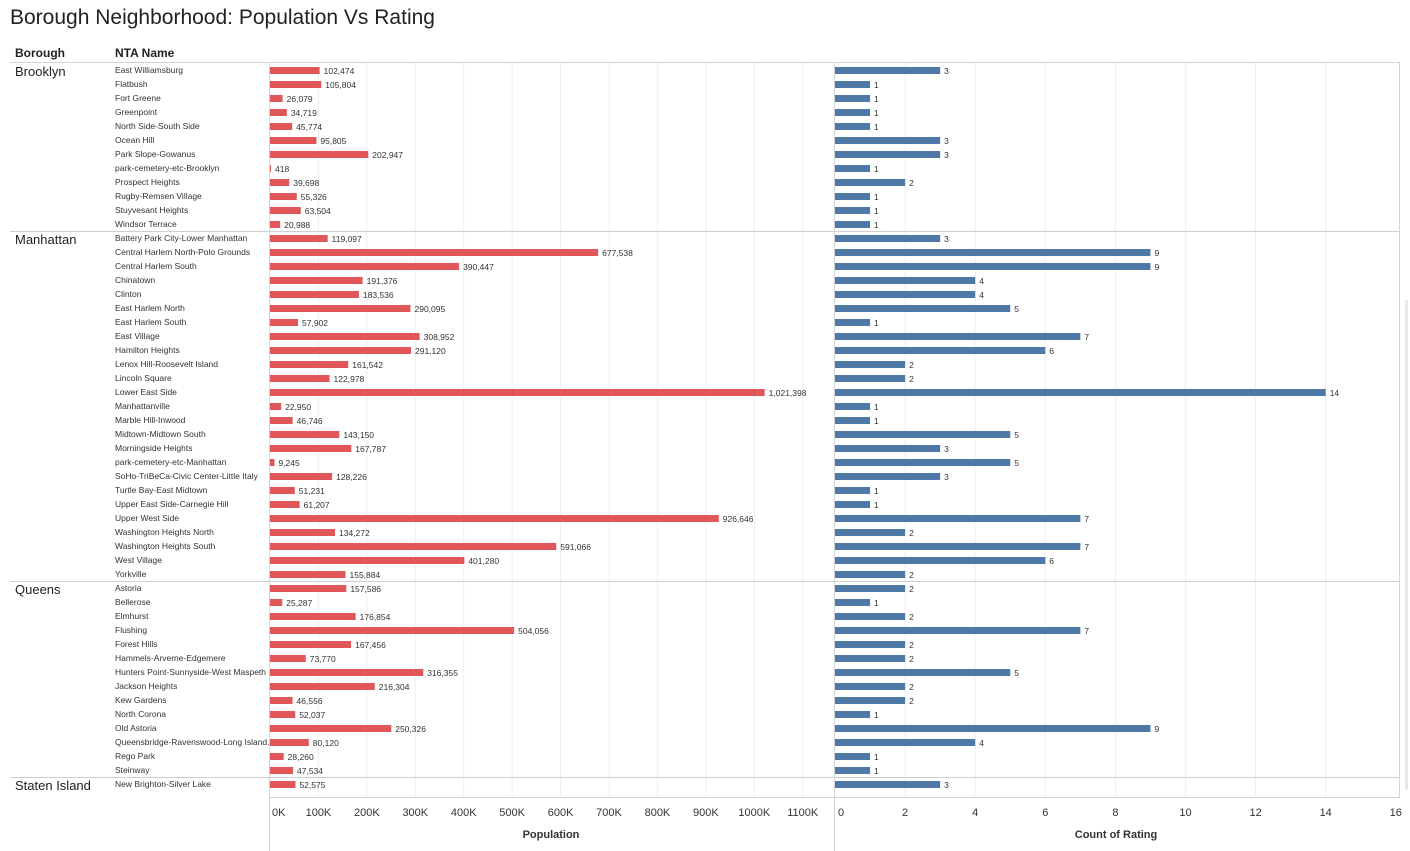 The width and height of the screenshot is (1410, 851). Describe the element at coordinates (375, 617) in the screenshot. I see `population-value-label: 176,854` at that location.